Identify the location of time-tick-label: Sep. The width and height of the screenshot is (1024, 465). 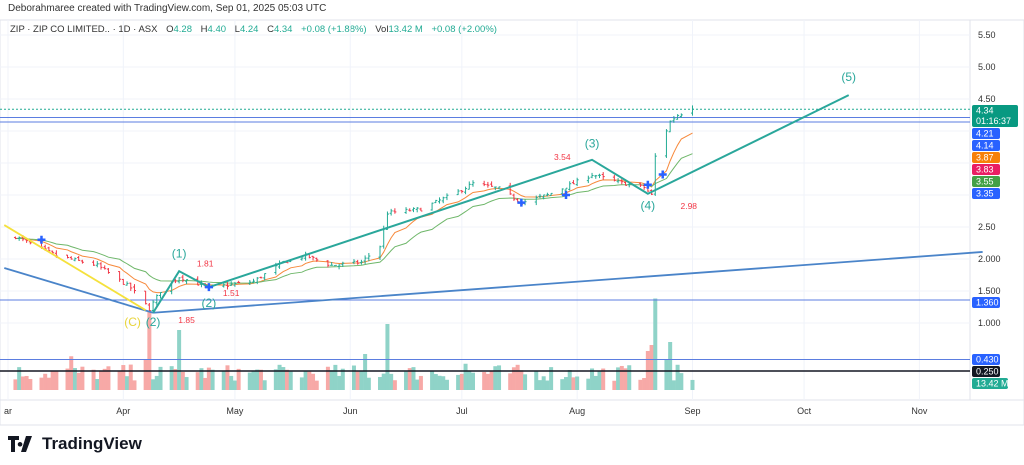
(692, 411).